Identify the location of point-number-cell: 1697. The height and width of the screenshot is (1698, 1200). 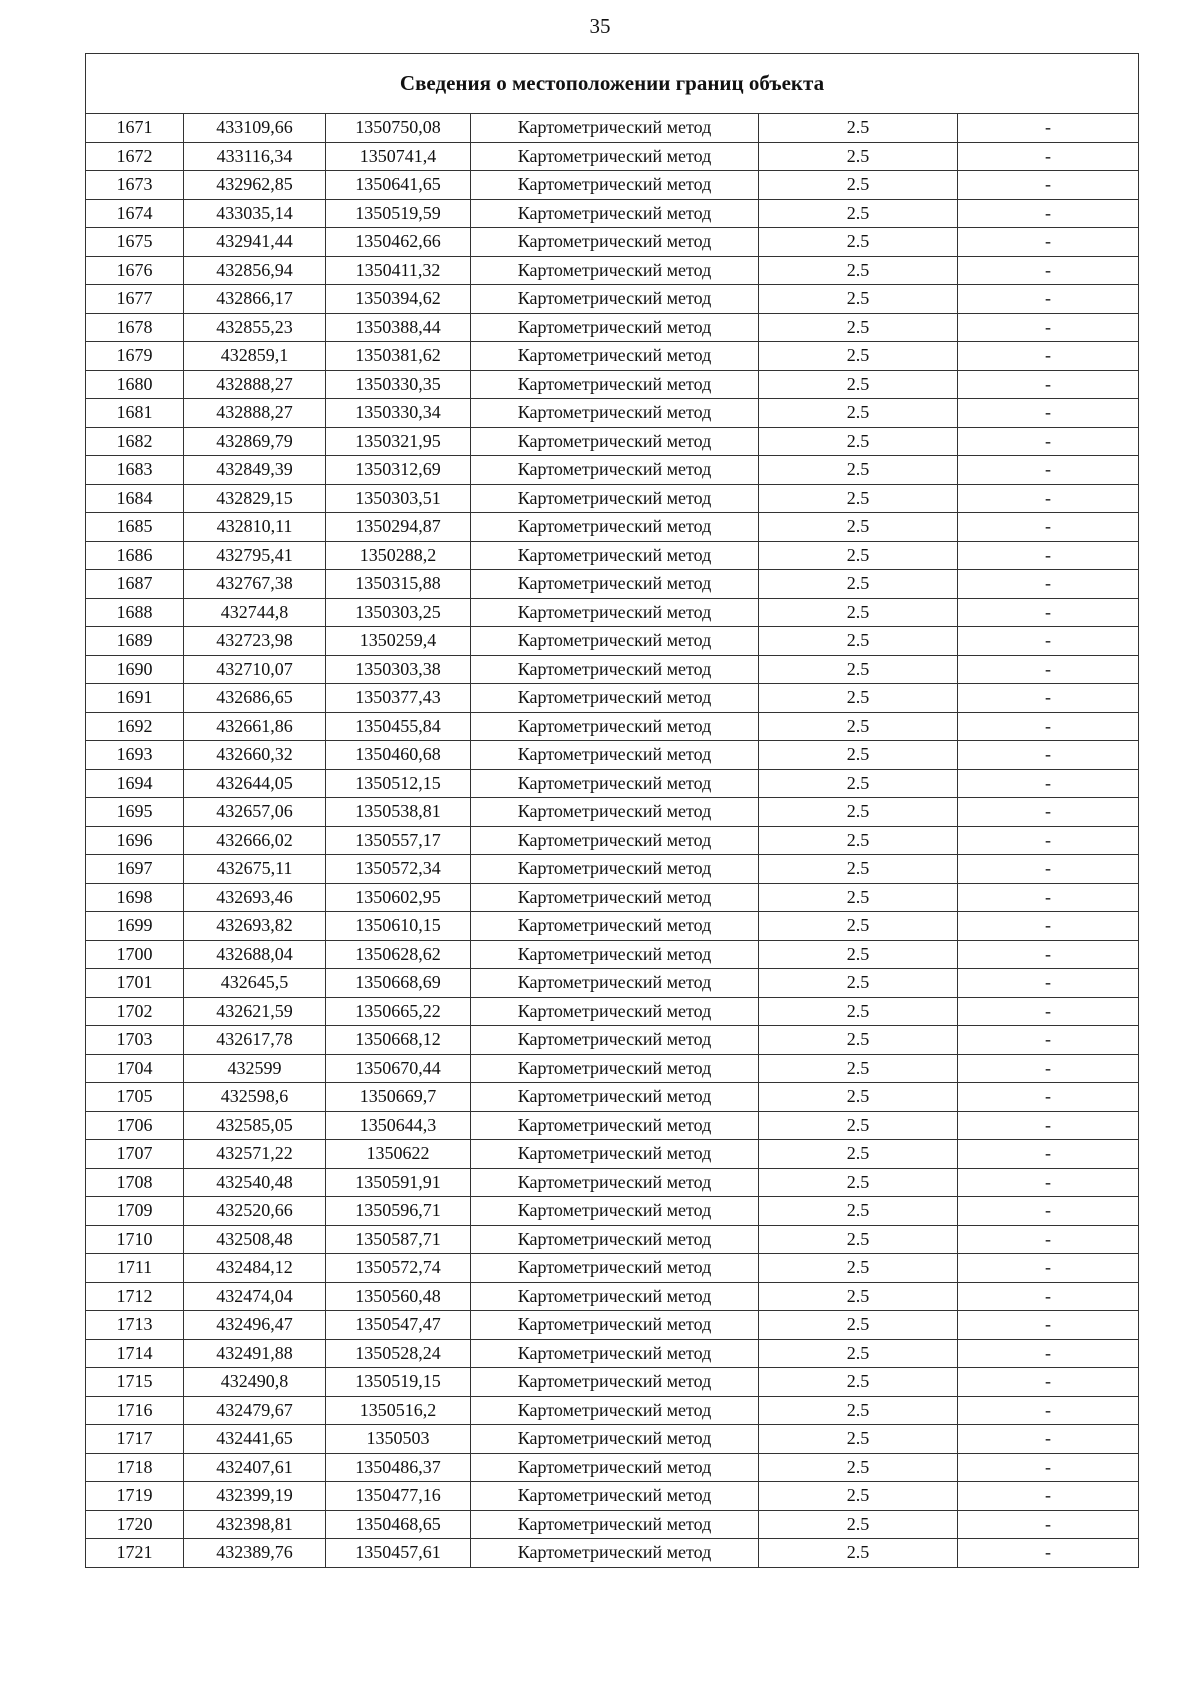
(134, 869).